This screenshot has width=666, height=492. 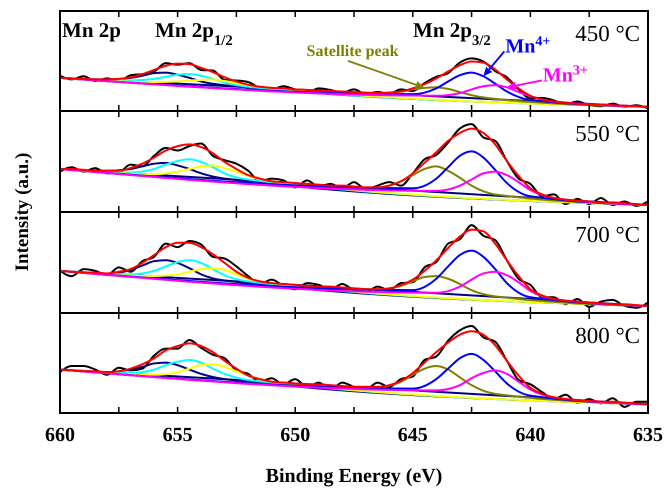 What do you see at coordinates (194, 33) in the screenshot?
I see `text: Mn 2p$_{1/2}$` at bounding box center [194, 33].